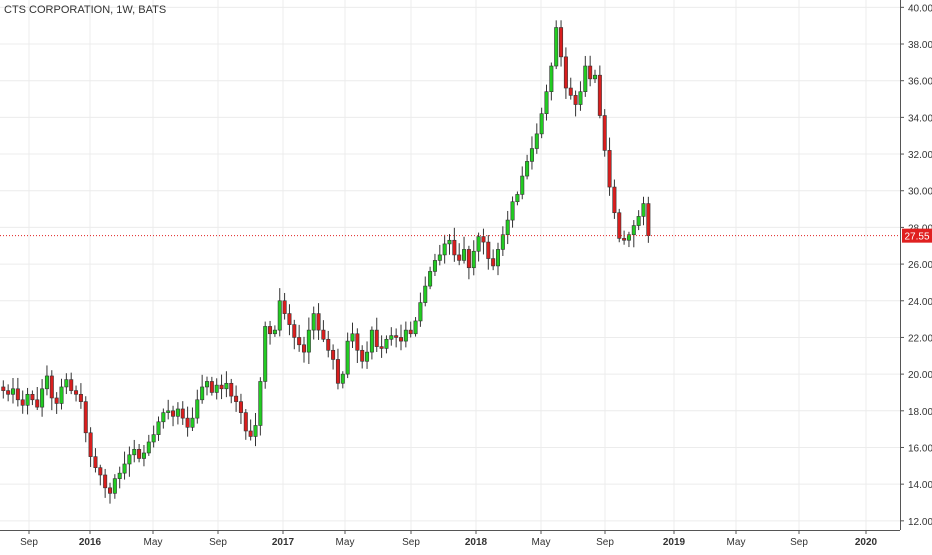 This screenshot has height=555, width=932. What do you see at coordinates (866, 542) in the screenshot?
I see `x-tick-label: 2020` at bounding box center [866, 542].